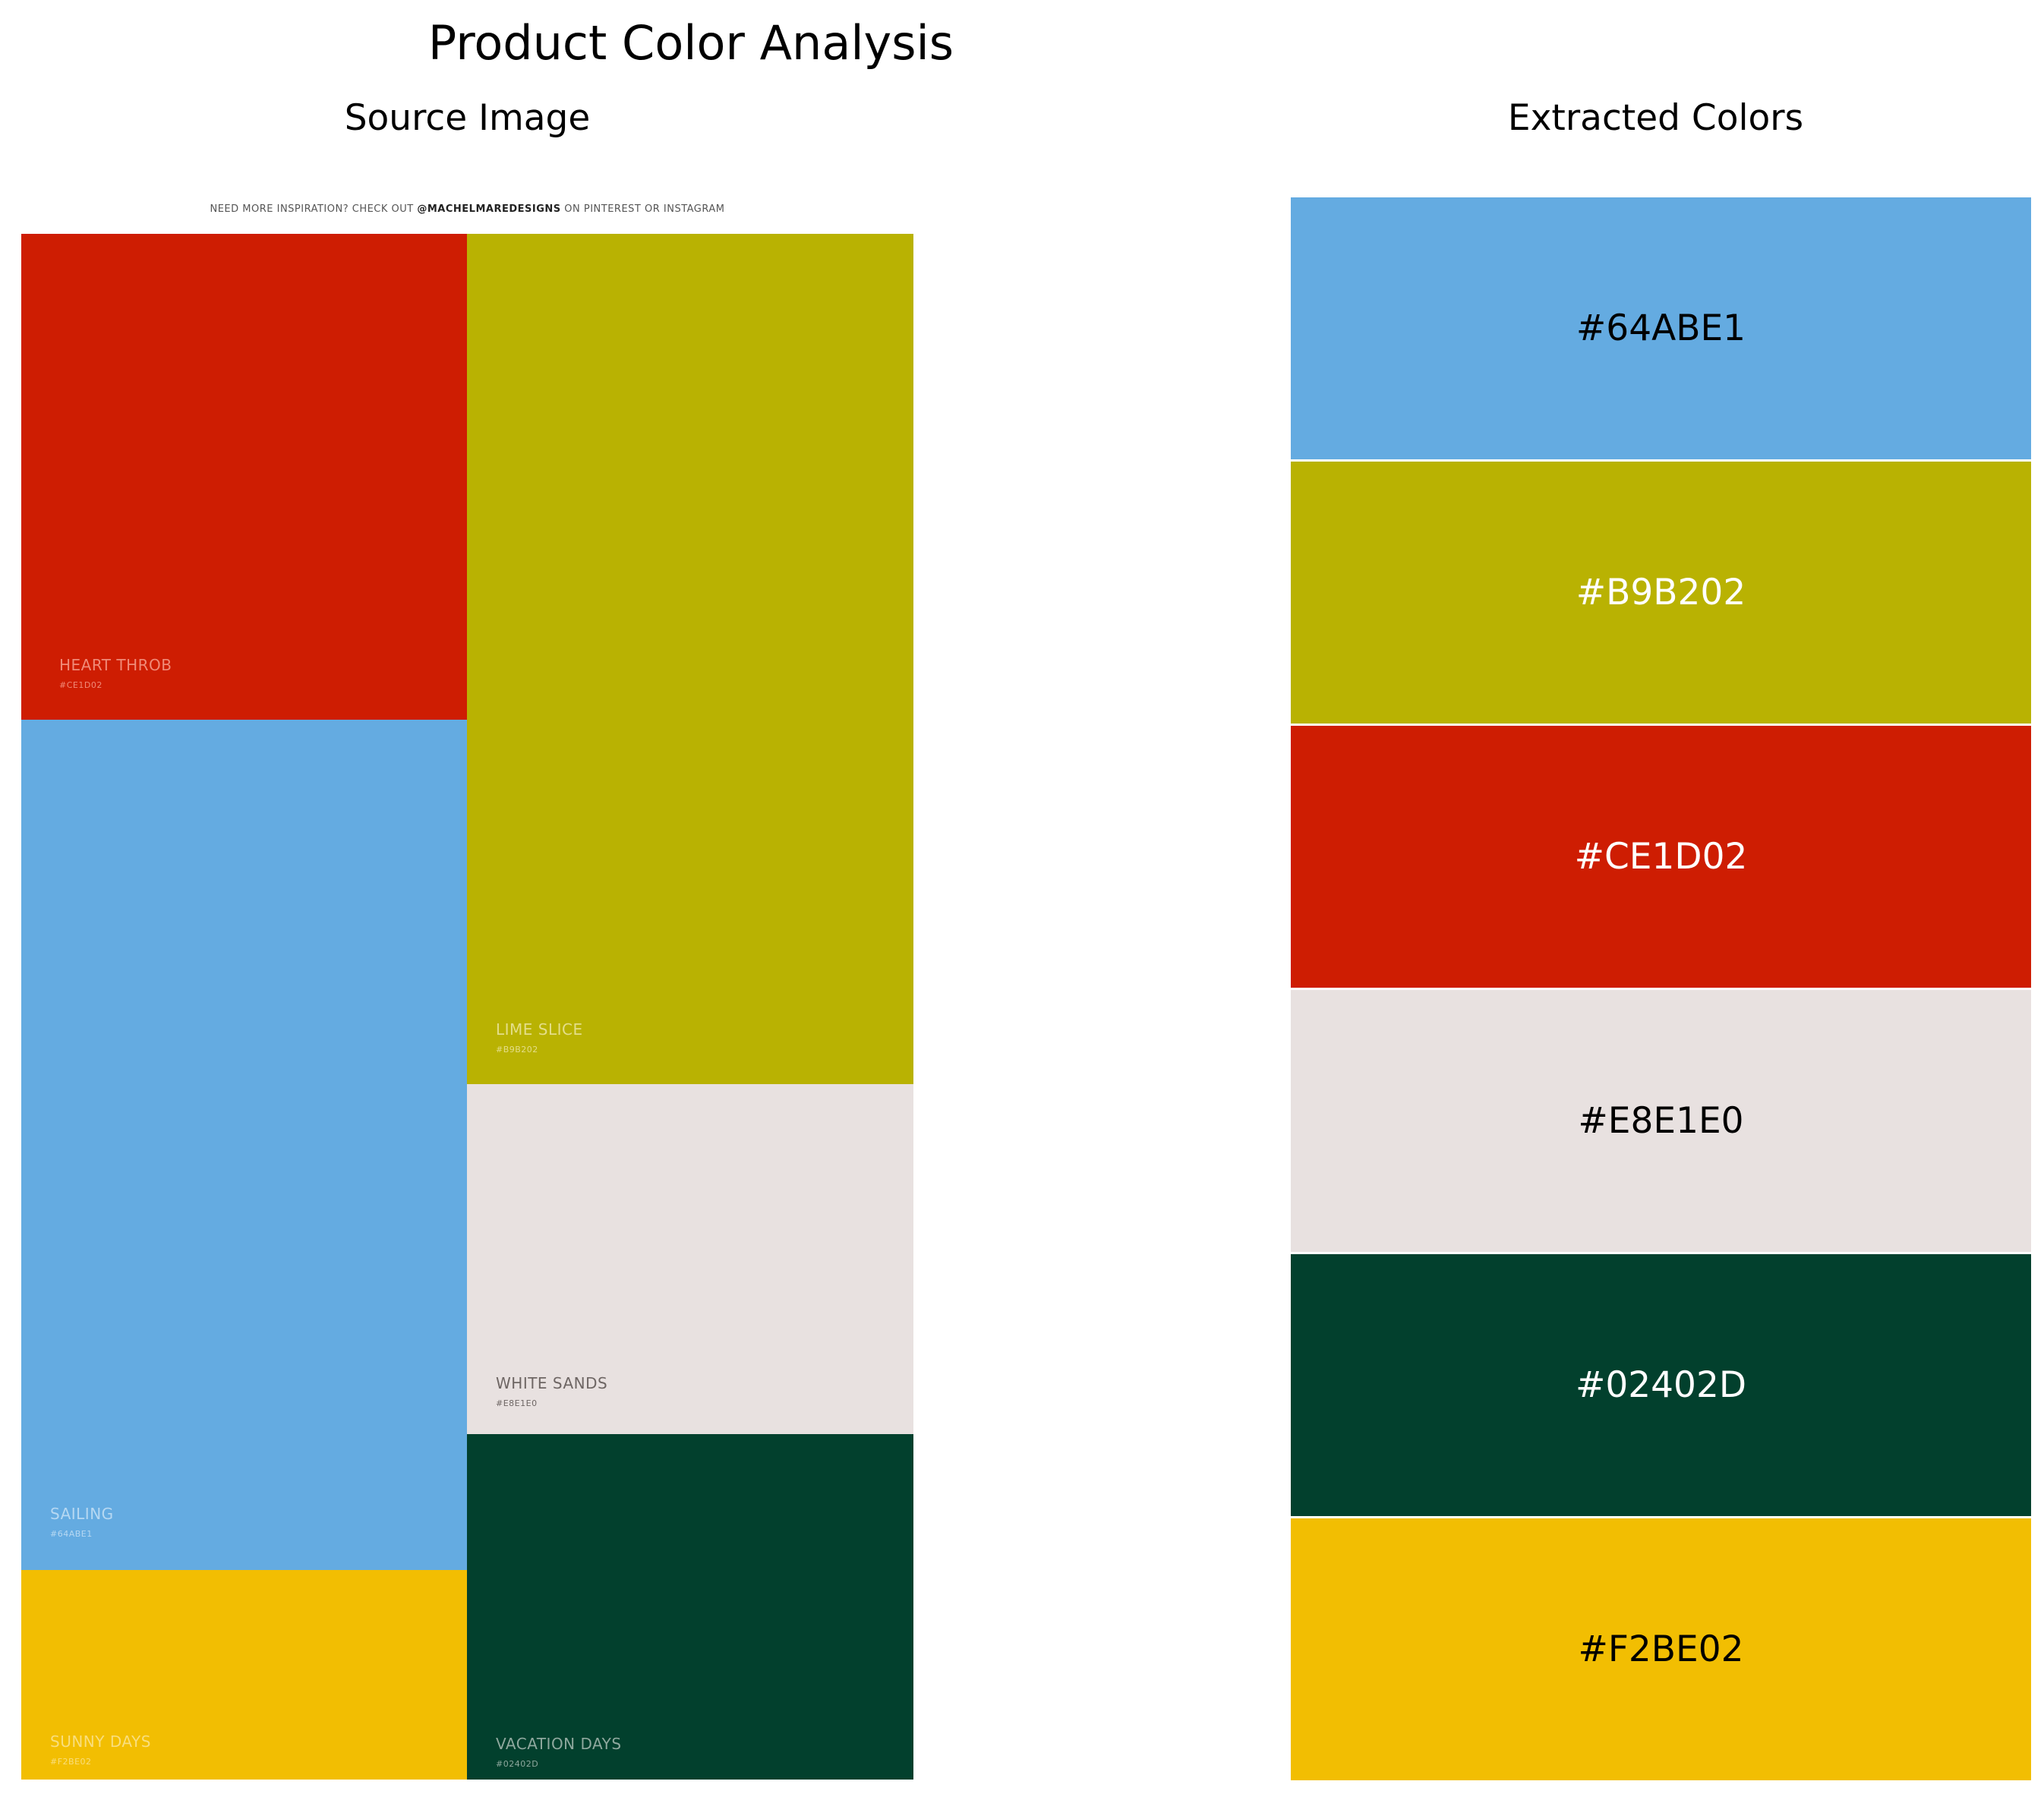 The width and height of the screenshot is (2044, 1797). I want to click on color-swatch-label: #64ABE1, so click(1661, 328).